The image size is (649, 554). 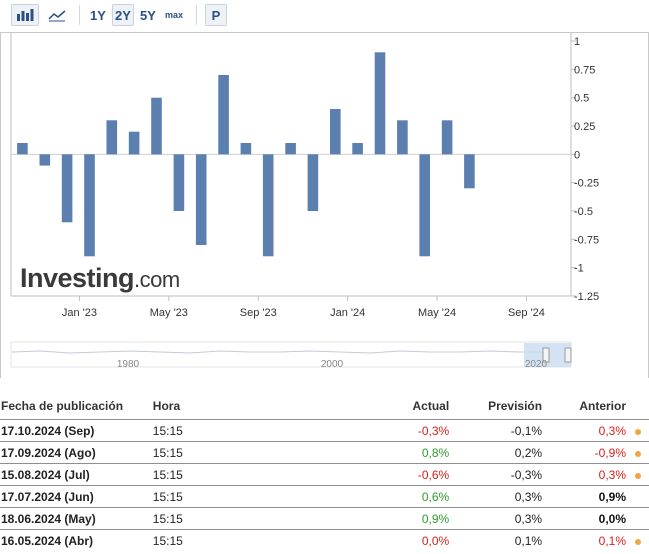 I want to click on actual-value: 0,0%, so click(x=386, y=540).